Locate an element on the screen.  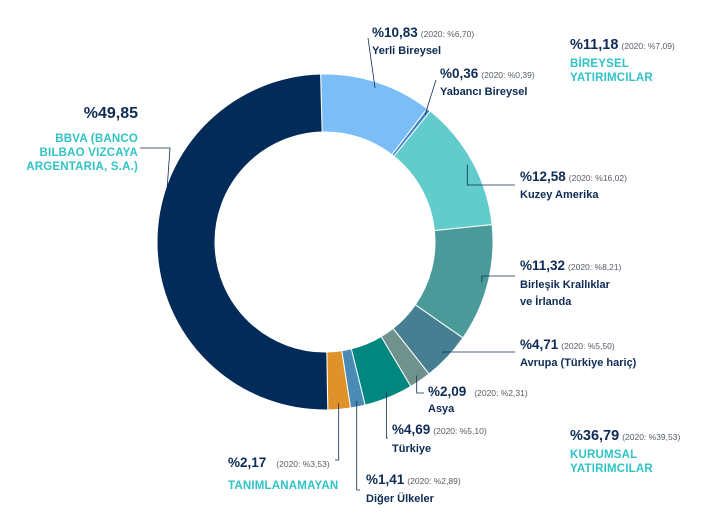
yabanci-value: %0,36 is located at coordinates (459, 73).